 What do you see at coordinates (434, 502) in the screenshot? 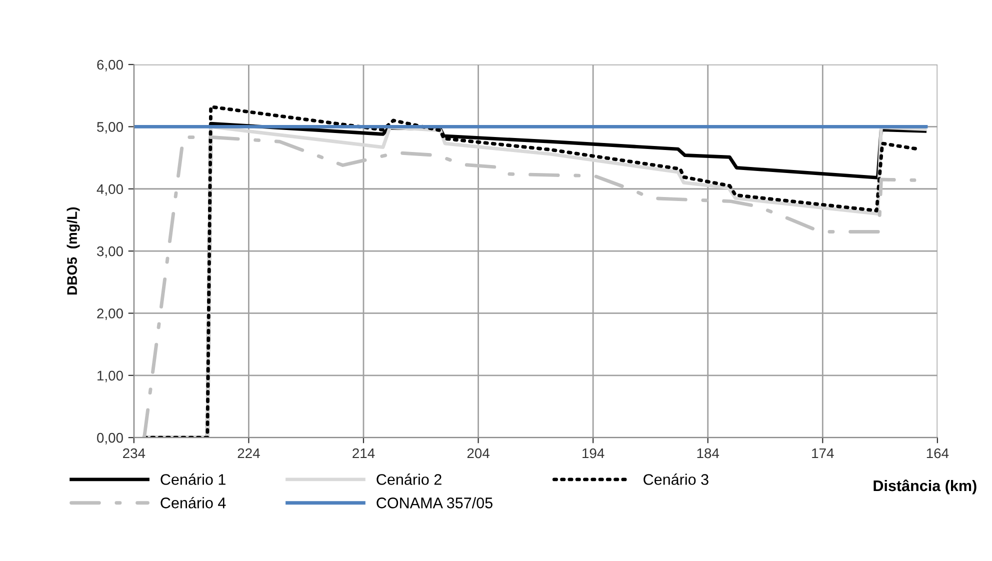
I see `legend-label: CONAMA 357/05` at bounding box center [434, 502].